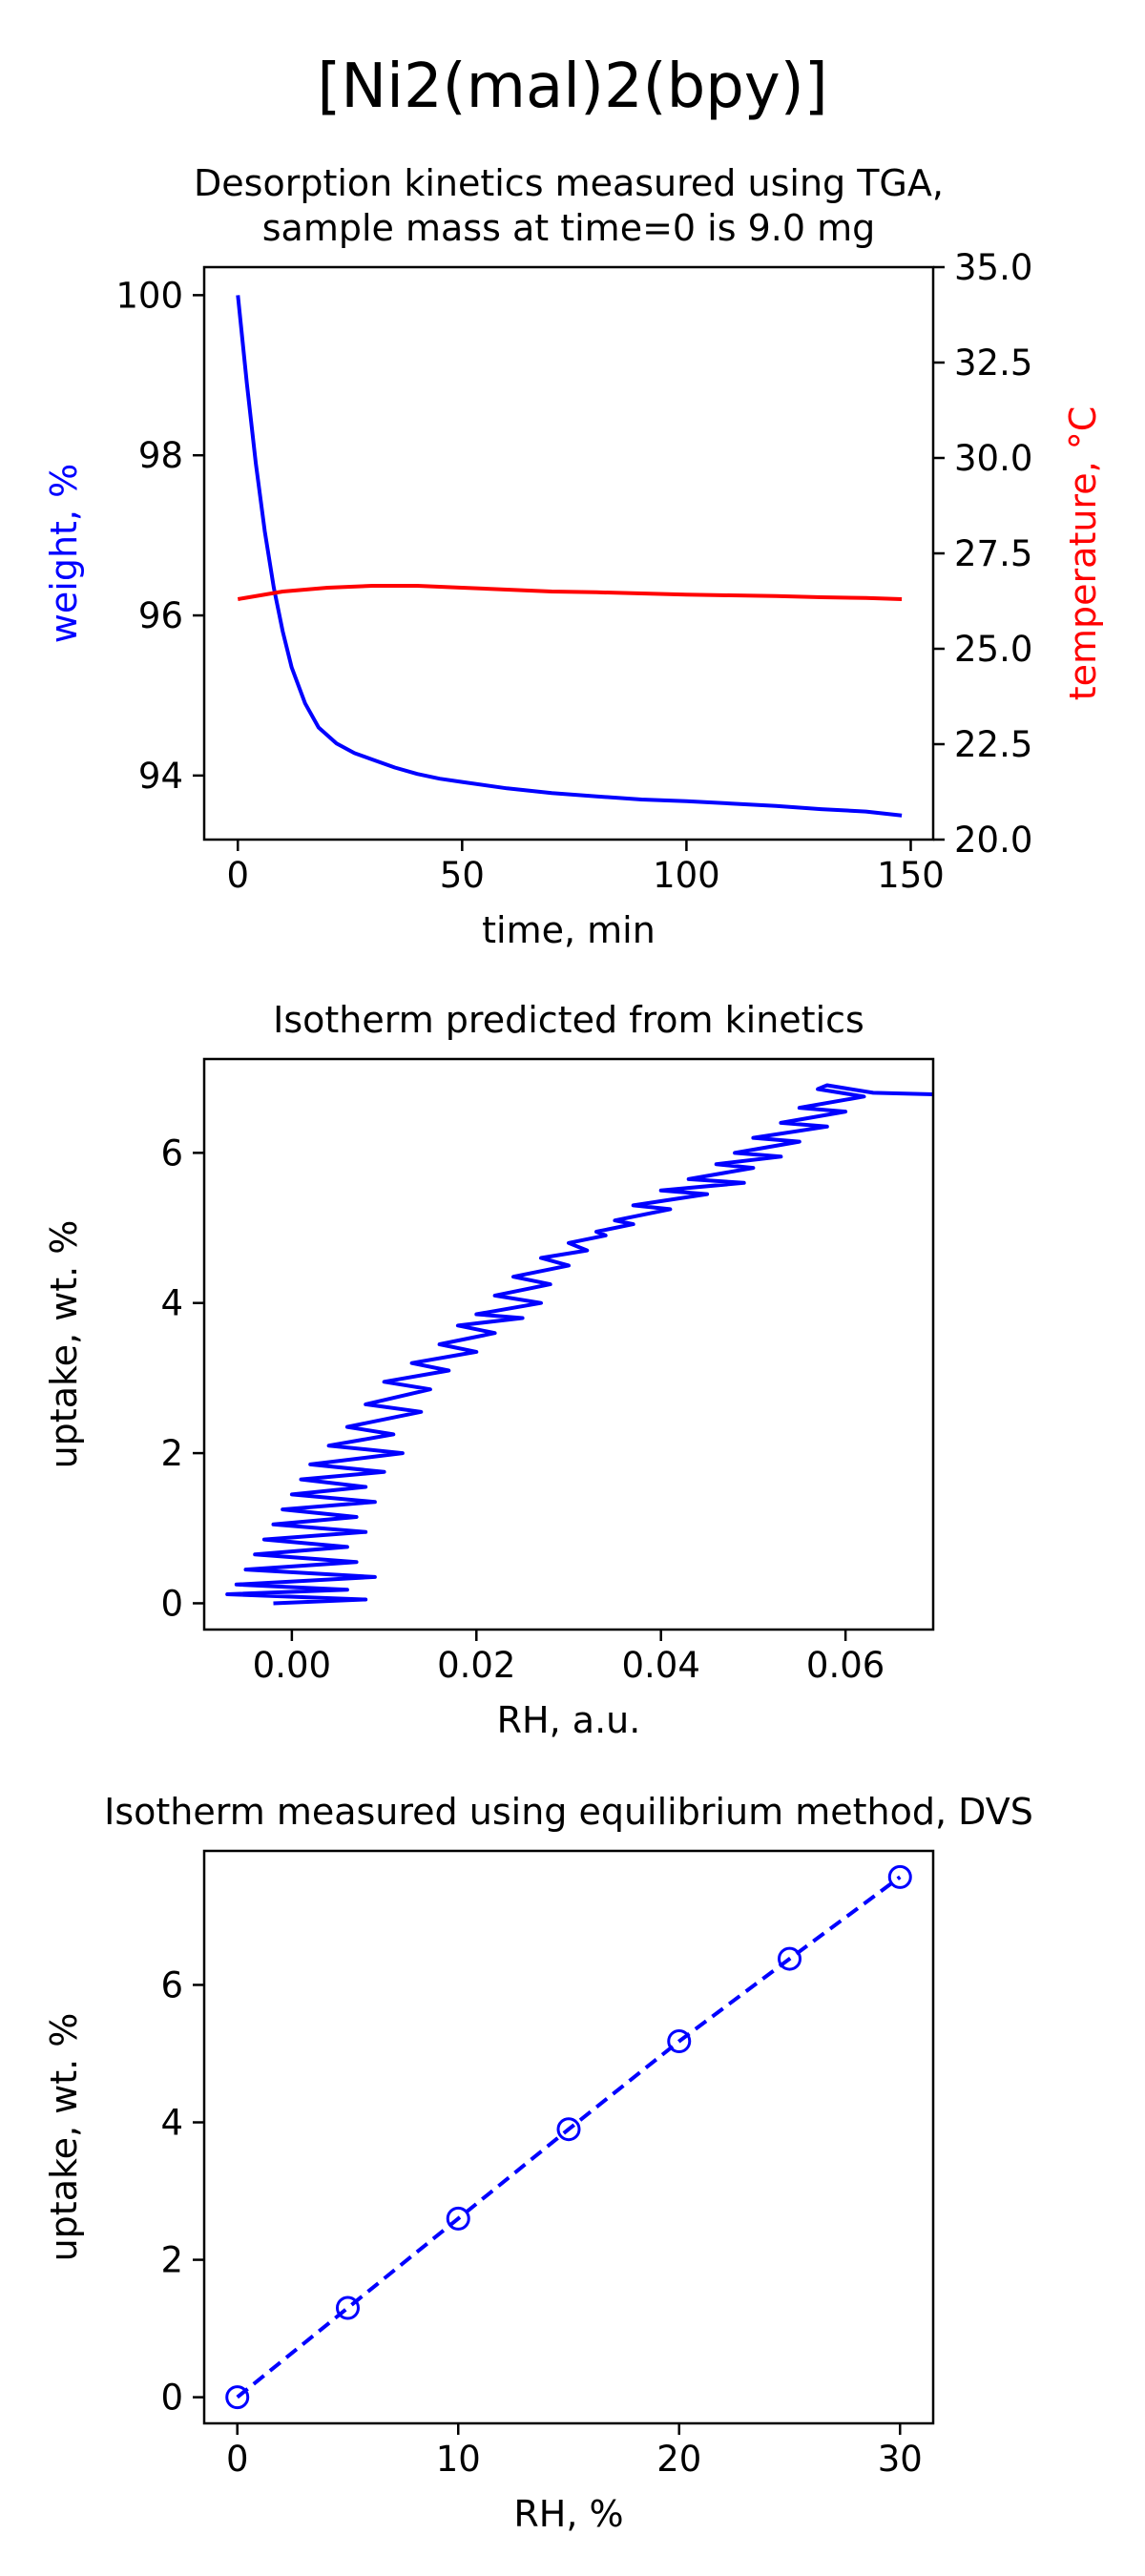 Image resolution: width=1145 pixels, height=2576 pixels. I want to click on y-right-axis-label: temperature, °C, so click(1083, 553).